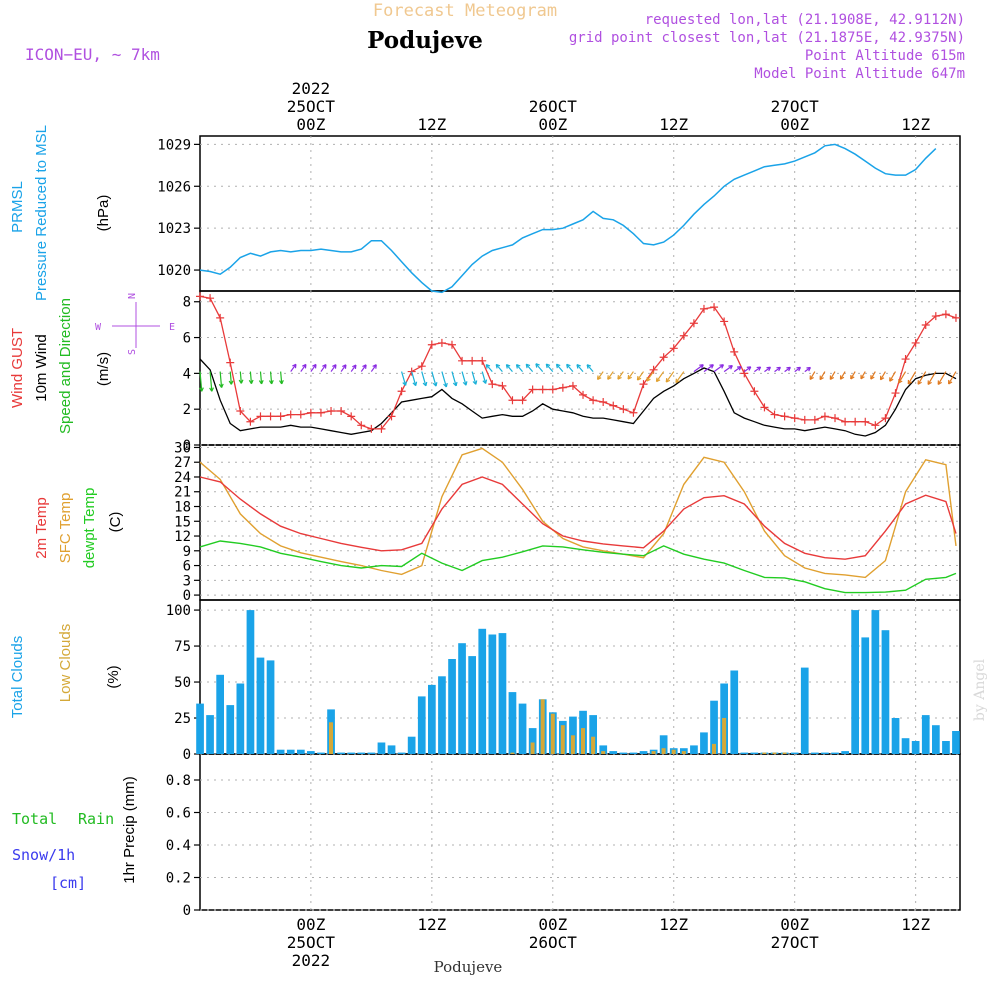 Image resolution: width=1000 pixels, height=1000 pixels. Describe the element at coordinates (311, 942) in the screenshot. I see `time-axis-label-bottom: 25OCT` at that location.